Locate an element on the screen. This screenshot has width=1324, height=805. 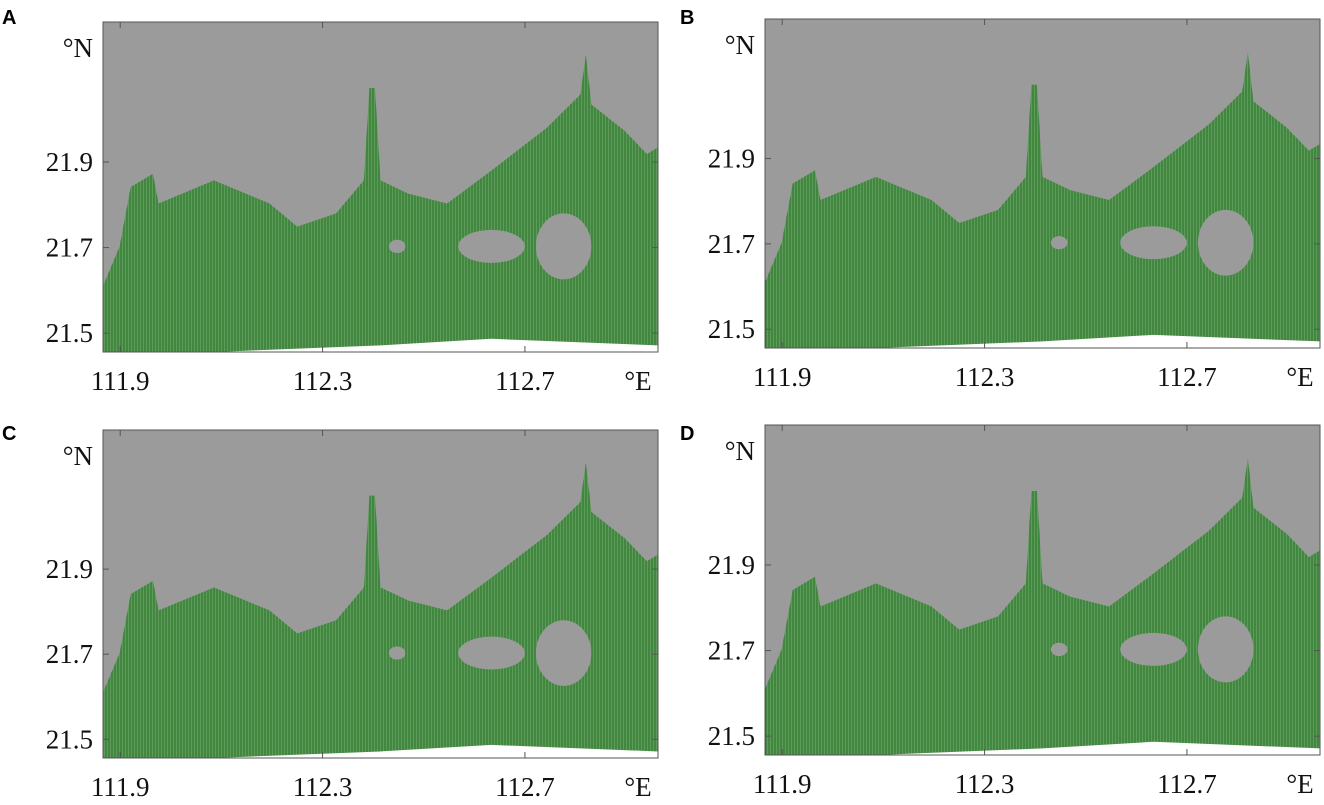
panel-label: A is located at coordinates (9, 18).